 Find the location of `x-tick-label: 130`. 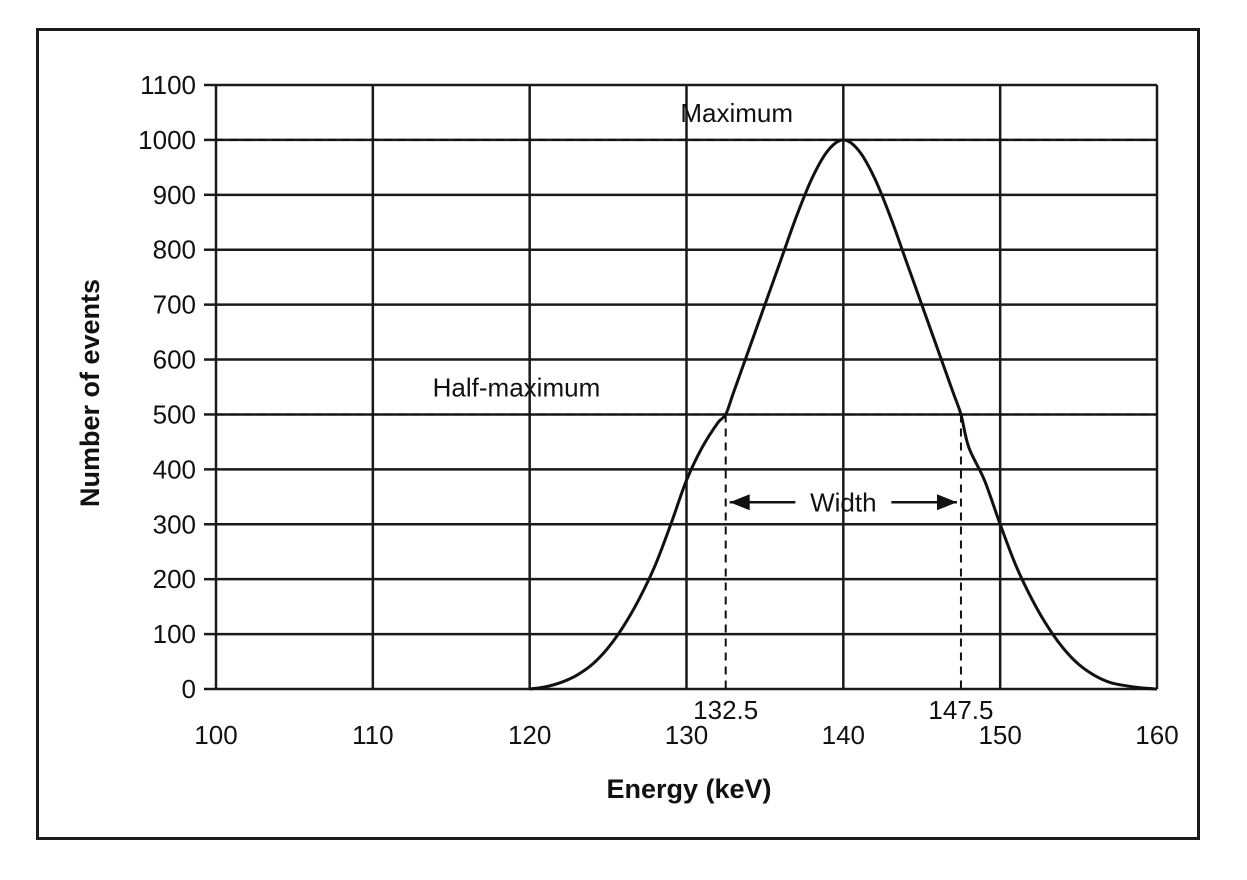

x-tick-label: 130 is located at coordinates (686, 735).